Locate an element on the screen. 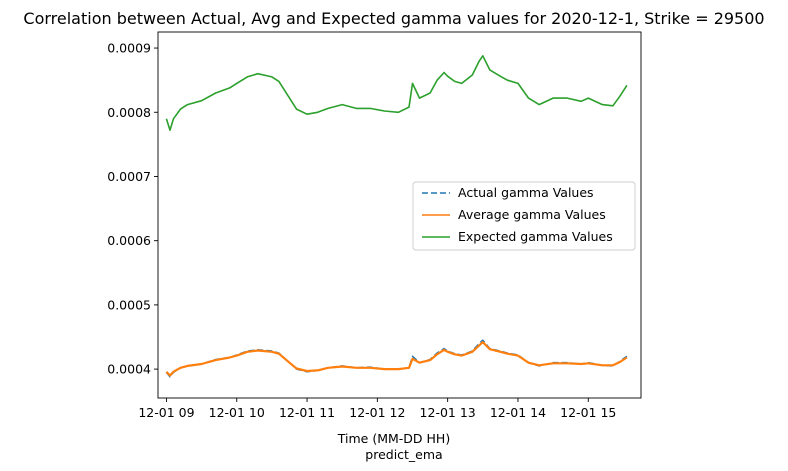 Image resolution: width=788 pixels, height=471 pixels. legend-label-actual: Actual gamma Values is located at coordinates (526, 192).